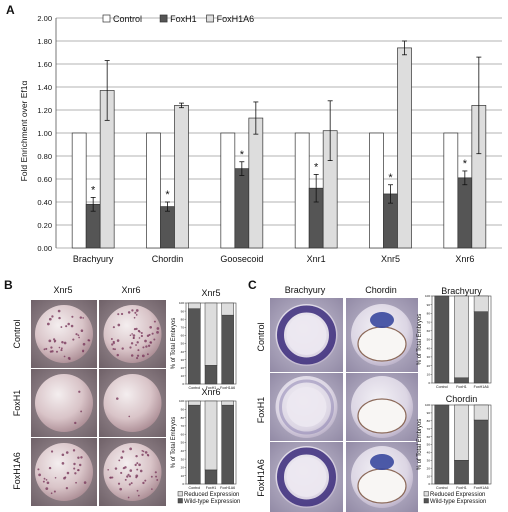 This screenshot has height=512, width=508. I want to click on c-row-foxh1: FoxH1, so click(261, 410).